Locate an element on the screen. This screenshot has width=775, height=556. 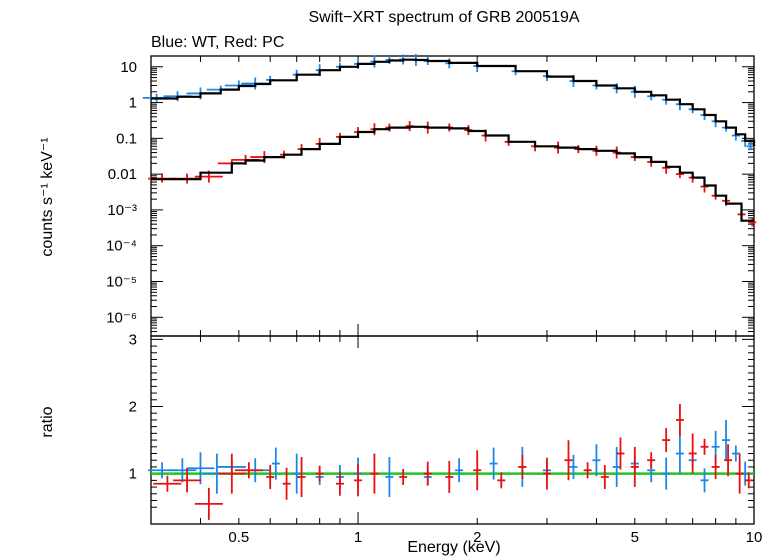
y-tick-label: 0.01 is located at coordinates (122, 174).